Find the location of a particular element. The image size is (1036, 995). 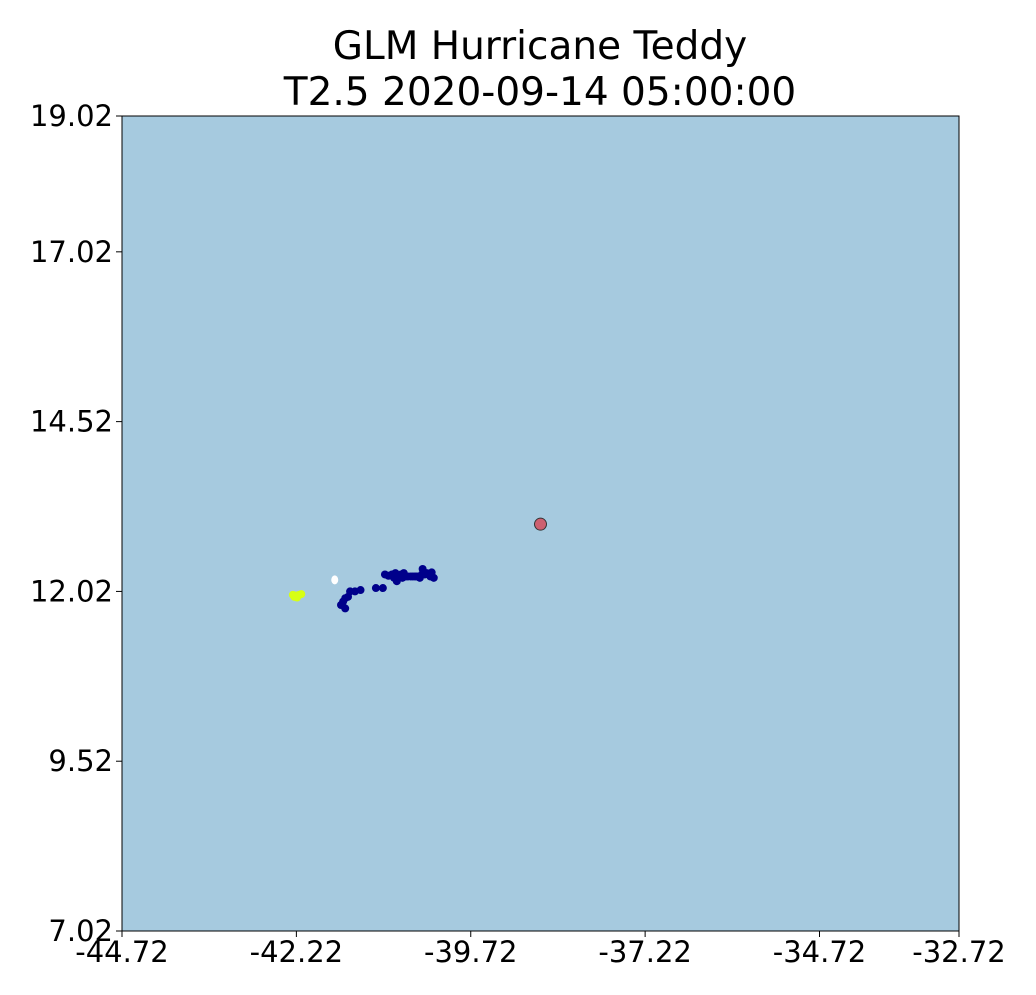

chart-subtitle: T2.5 2020-09-14 05:00:00 is located at coordinates (540, 92).